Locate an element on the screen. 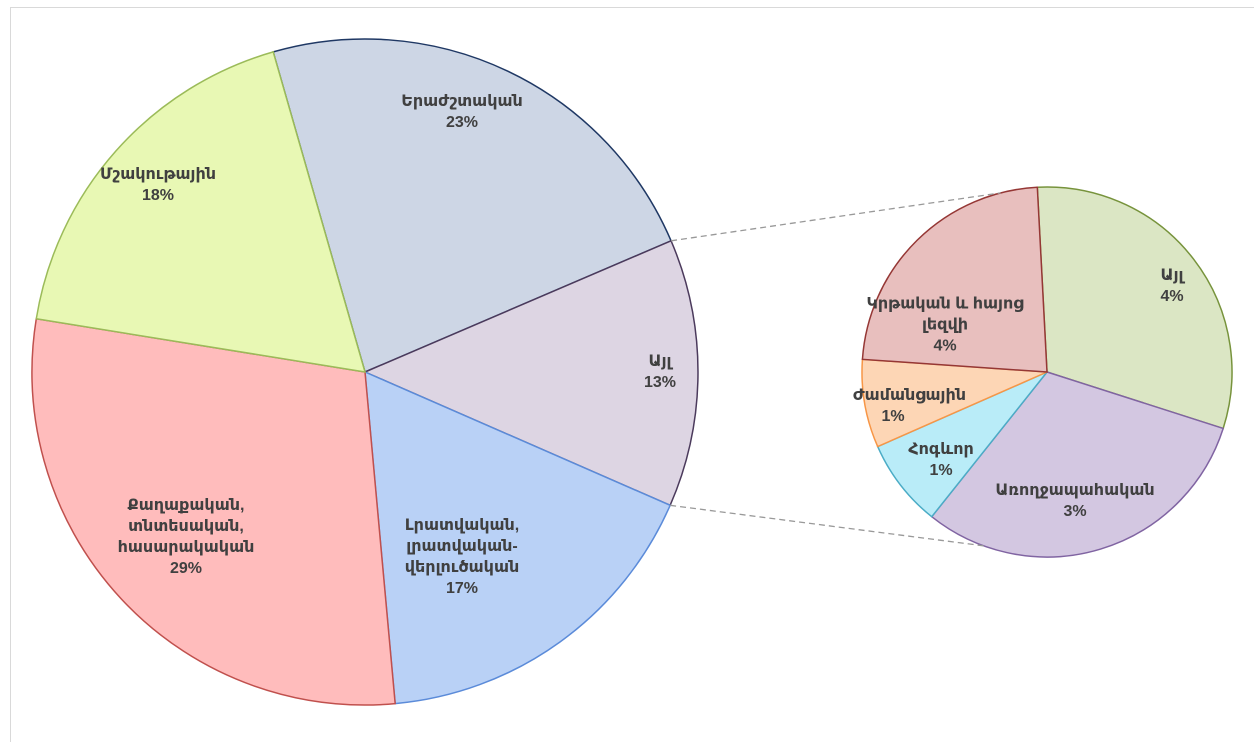  slice-label: Քաղաքական, տնտեսական, հասարակական 29% is located at coordinates (186, 537).